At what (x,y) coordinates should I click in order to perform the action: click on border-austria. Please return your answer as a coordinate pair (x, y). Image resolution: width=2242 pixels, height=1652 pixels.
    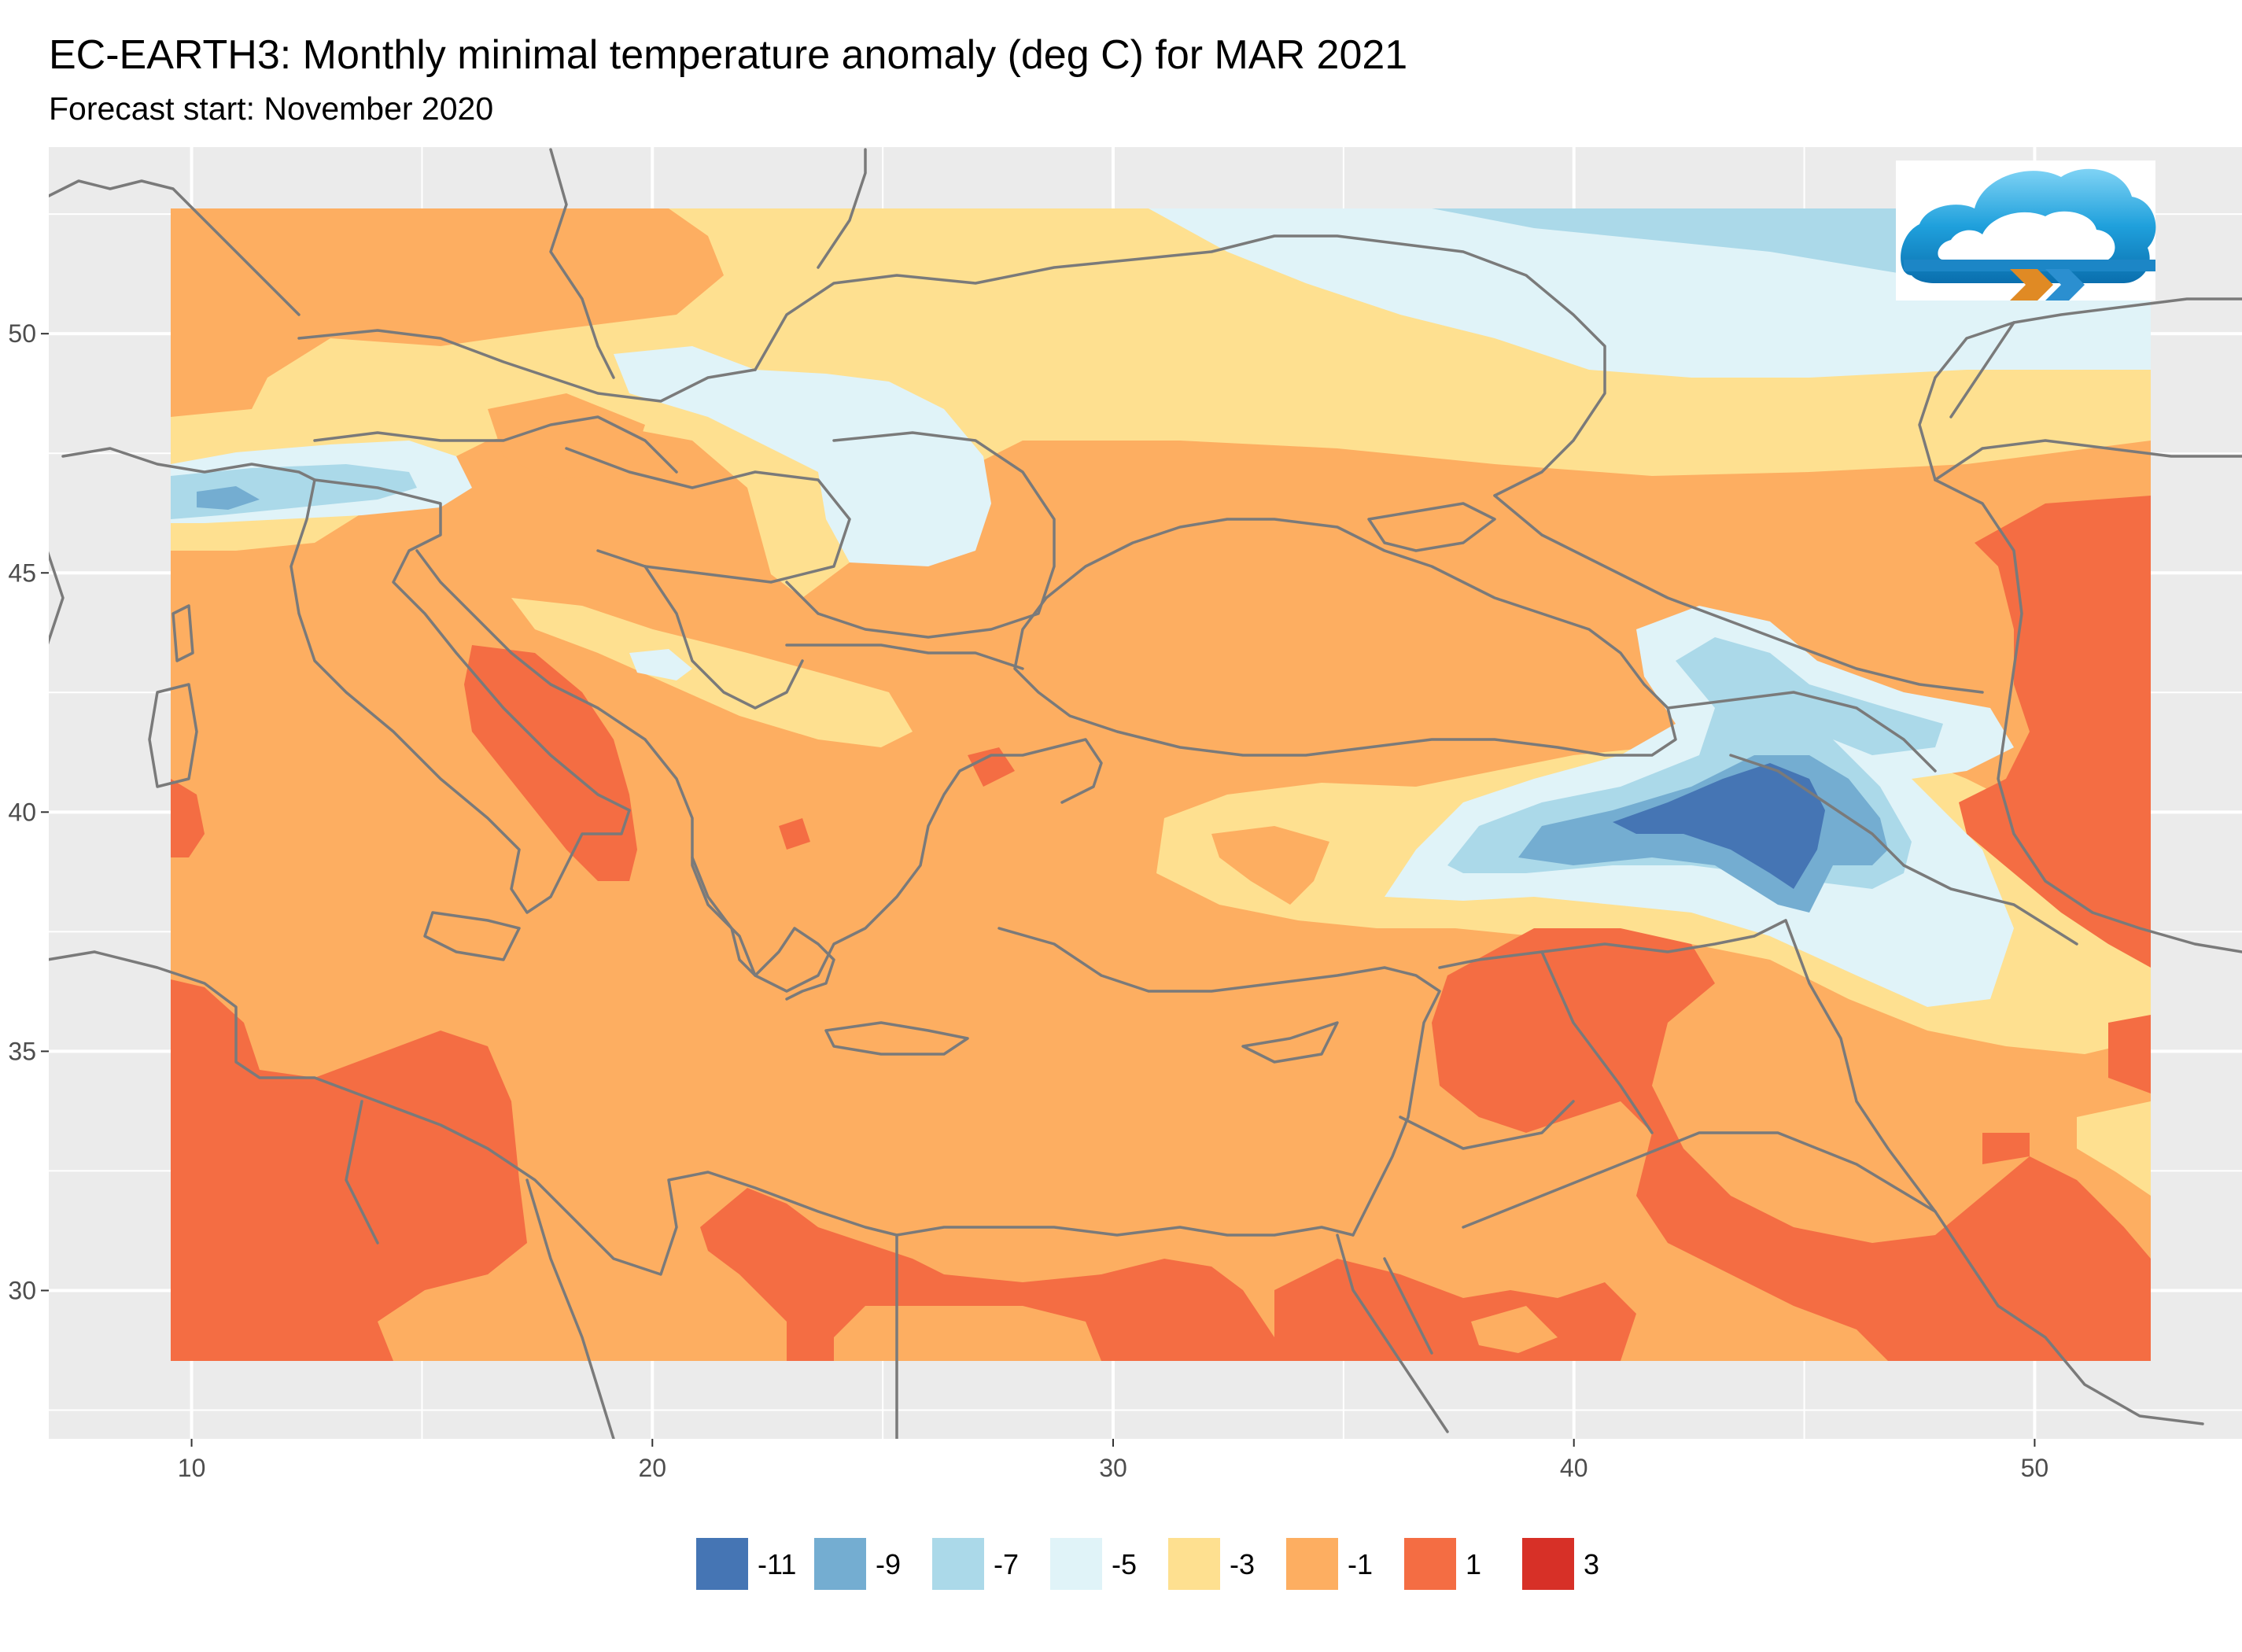
    Looking at the image, I should click on (495, 444).